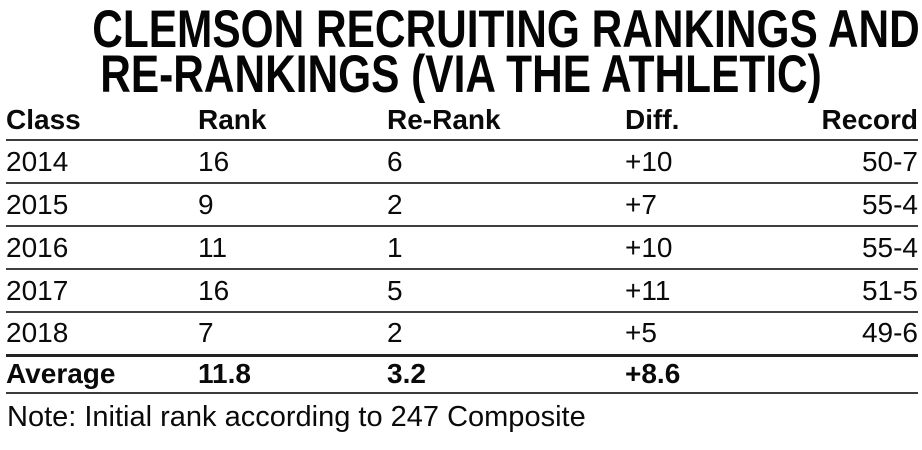  What do you see at coordinates (206, 204) in the screenshot?
I see `cell-rank: 9` at bounding box center [206, 204].